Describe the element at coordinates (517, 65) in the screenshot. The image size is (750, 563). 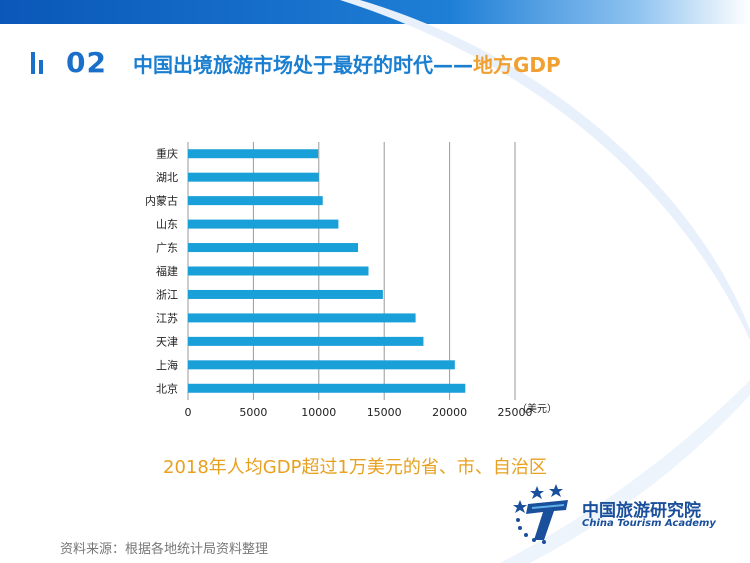
I see `title-accent: 地方GDP` at that location.